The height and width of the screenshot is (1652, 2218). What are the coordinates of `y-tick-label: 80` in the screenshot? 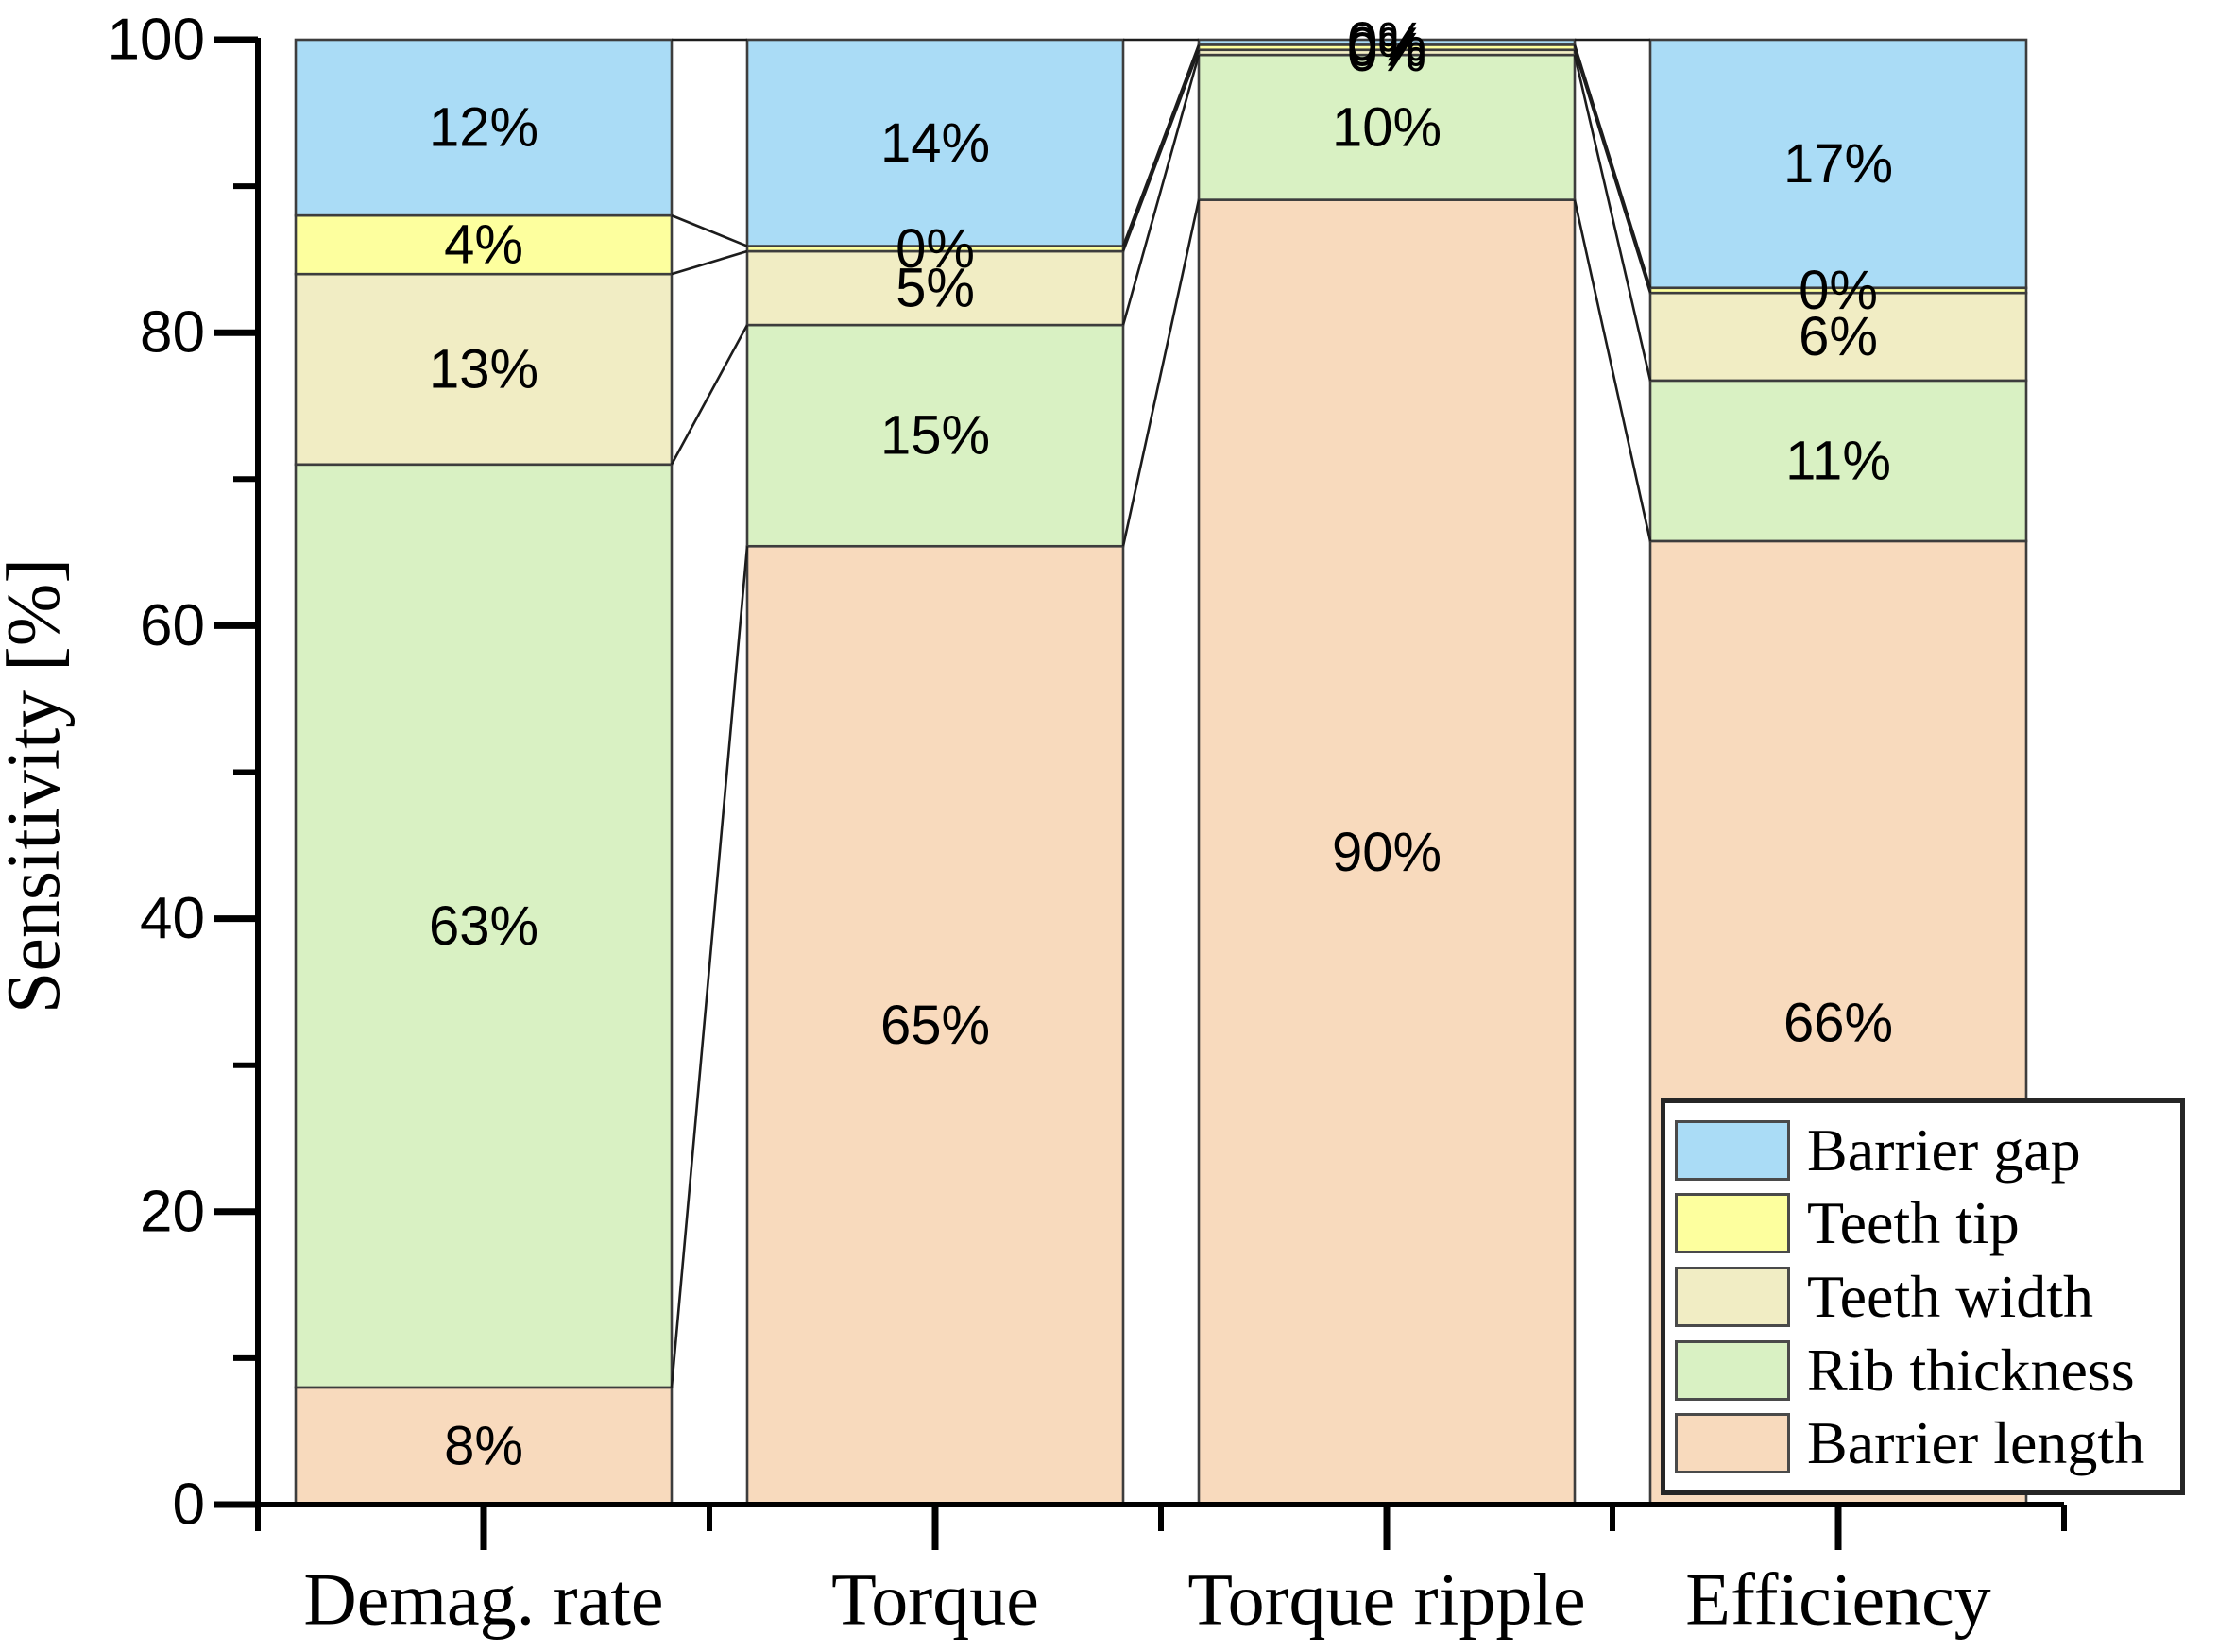 It's located at (173, 333).